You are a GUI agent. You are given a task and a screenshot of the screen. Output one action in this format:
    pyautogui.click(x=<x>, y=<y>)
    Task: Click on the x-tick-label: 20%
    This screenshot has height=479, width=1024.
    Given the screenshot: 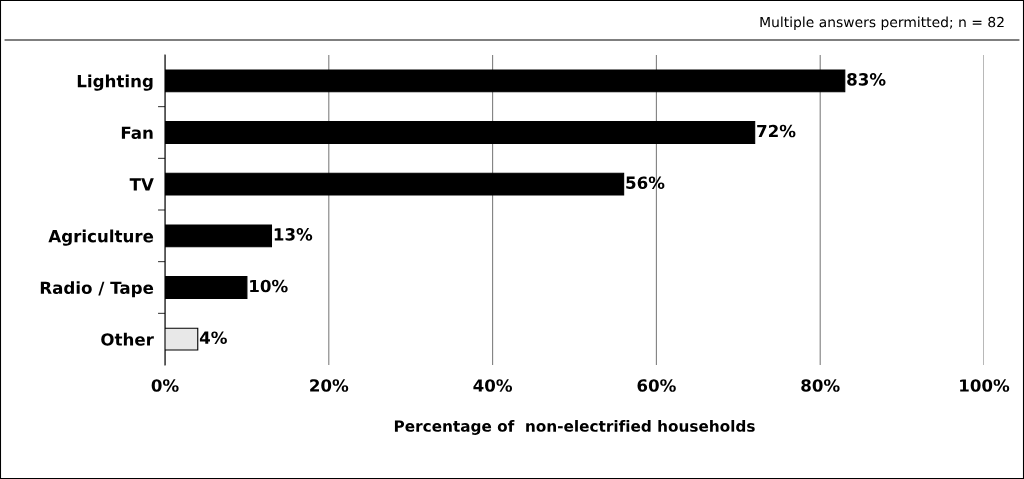 What is the action you would take?
    pyautogui.click(x=329, y=385)
    